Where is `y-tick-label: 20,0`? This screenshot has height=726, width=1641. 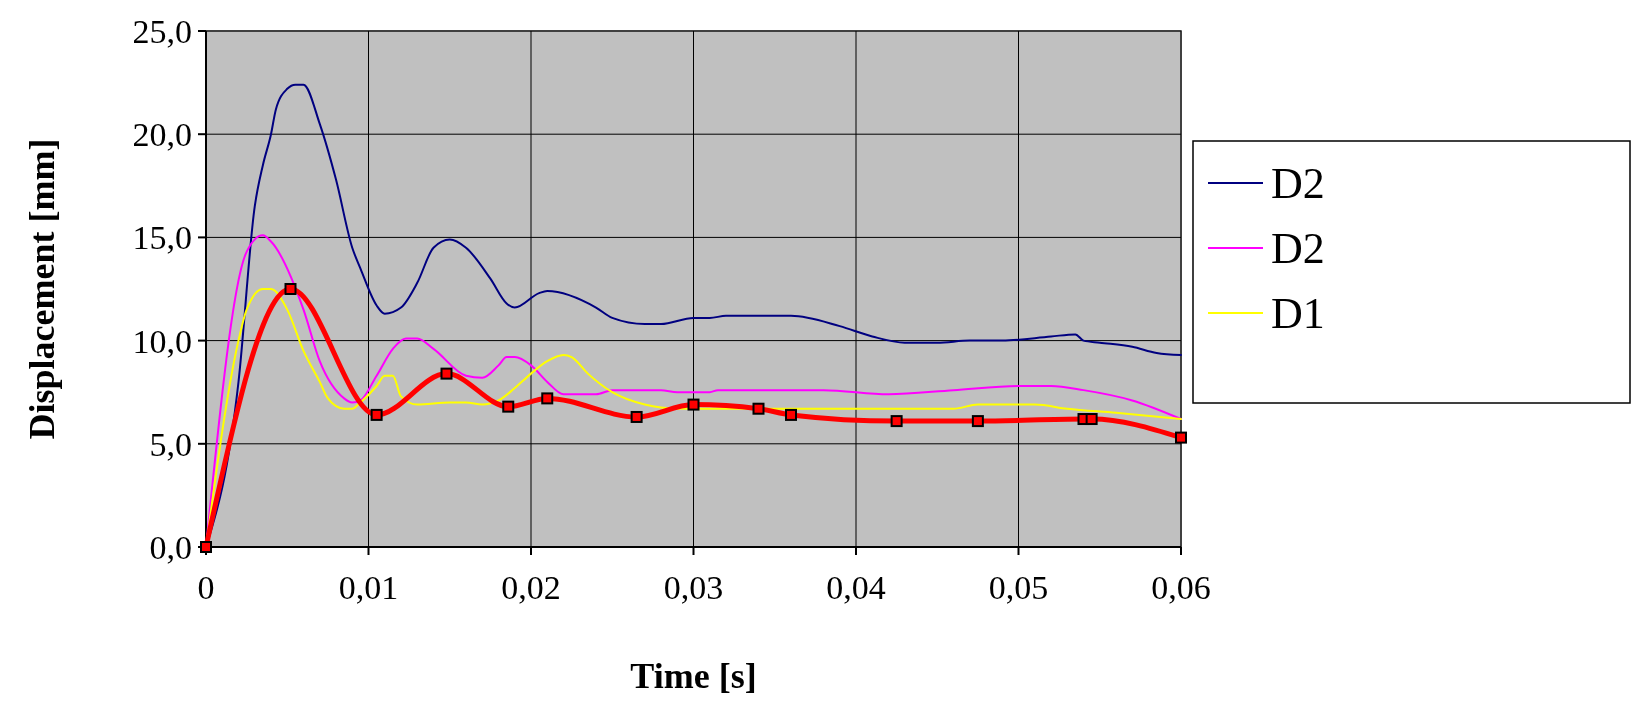 y-tick-label: 20,0 is located at coordinates (162, 135).